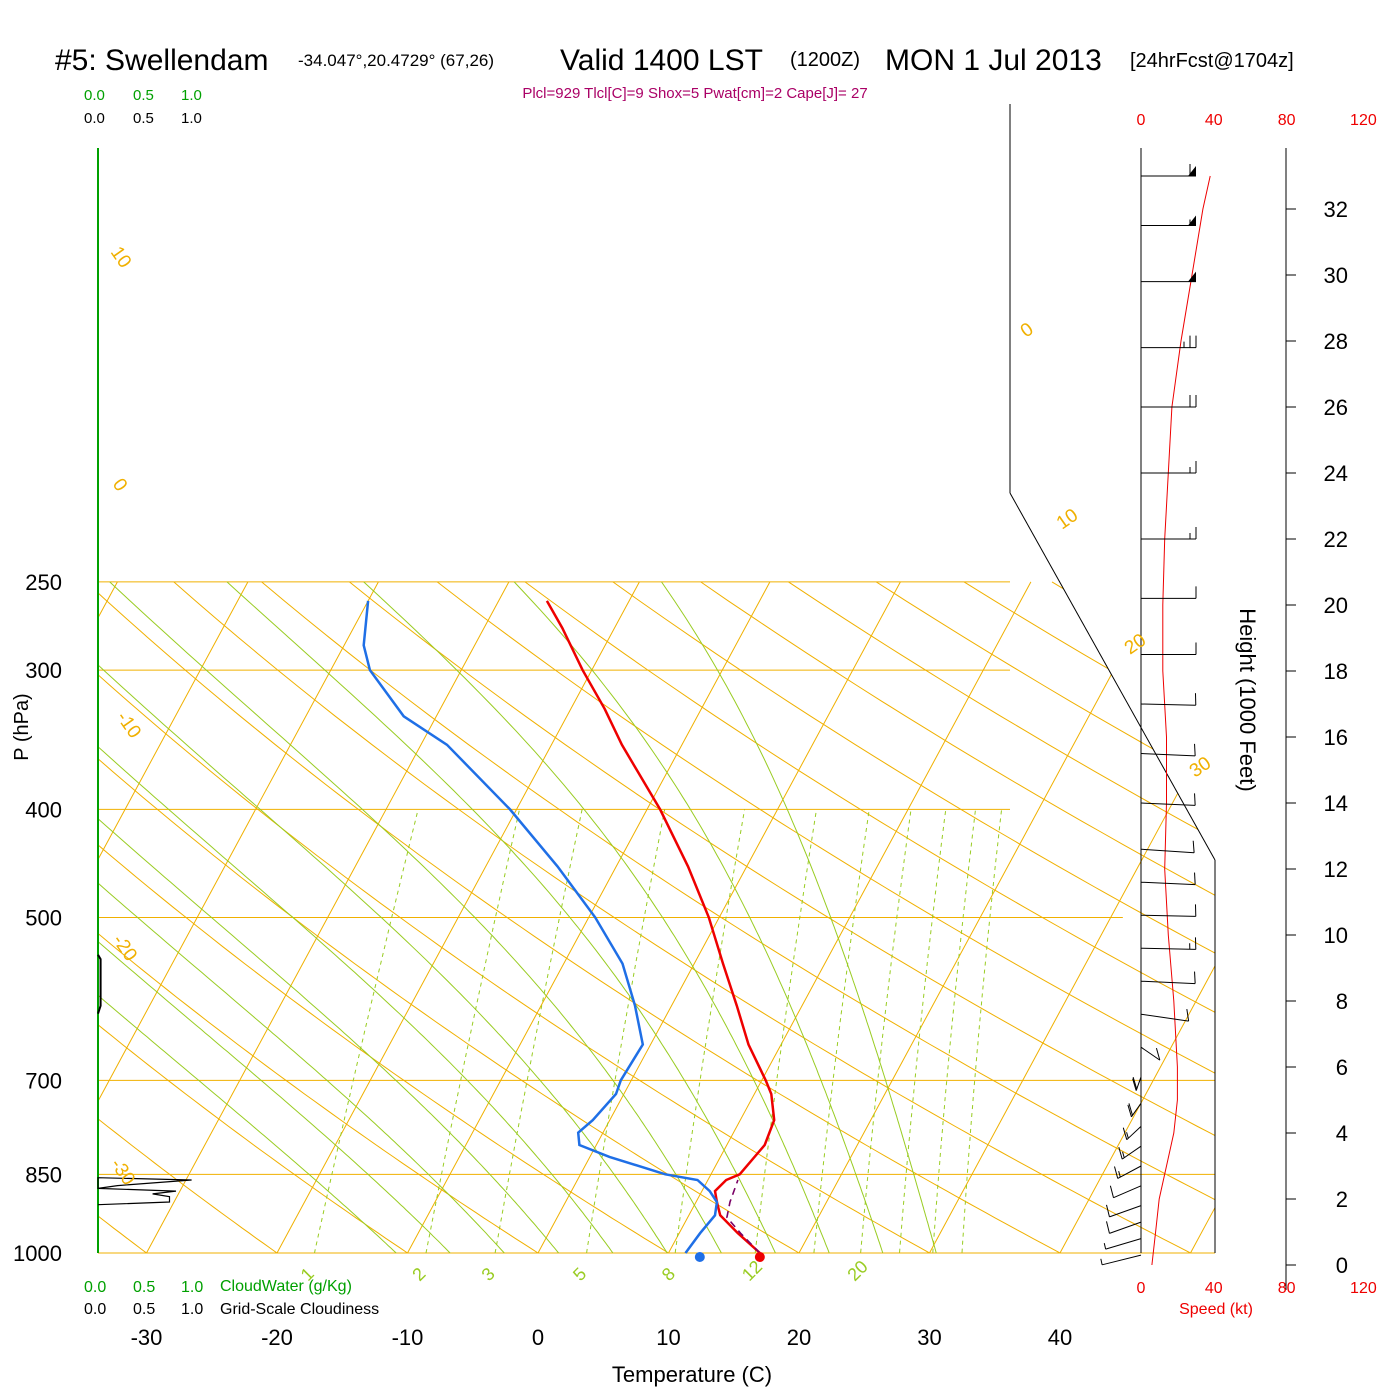  Describe the element at coordinates (286, 1286) in the screenshot. I see `cloudwater-label: CloudWater (g/Kg)` at that location.